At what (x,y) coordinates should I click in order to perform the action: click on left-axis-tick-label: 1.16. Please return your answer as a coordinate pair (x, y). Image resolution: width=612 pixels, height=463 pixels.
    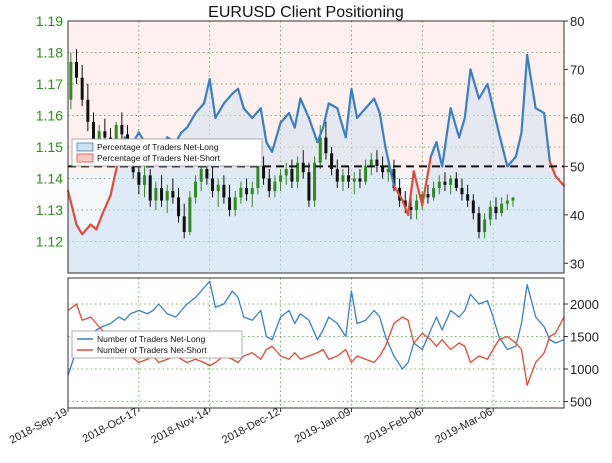
    Looking at the image, I should click on (49, 116).